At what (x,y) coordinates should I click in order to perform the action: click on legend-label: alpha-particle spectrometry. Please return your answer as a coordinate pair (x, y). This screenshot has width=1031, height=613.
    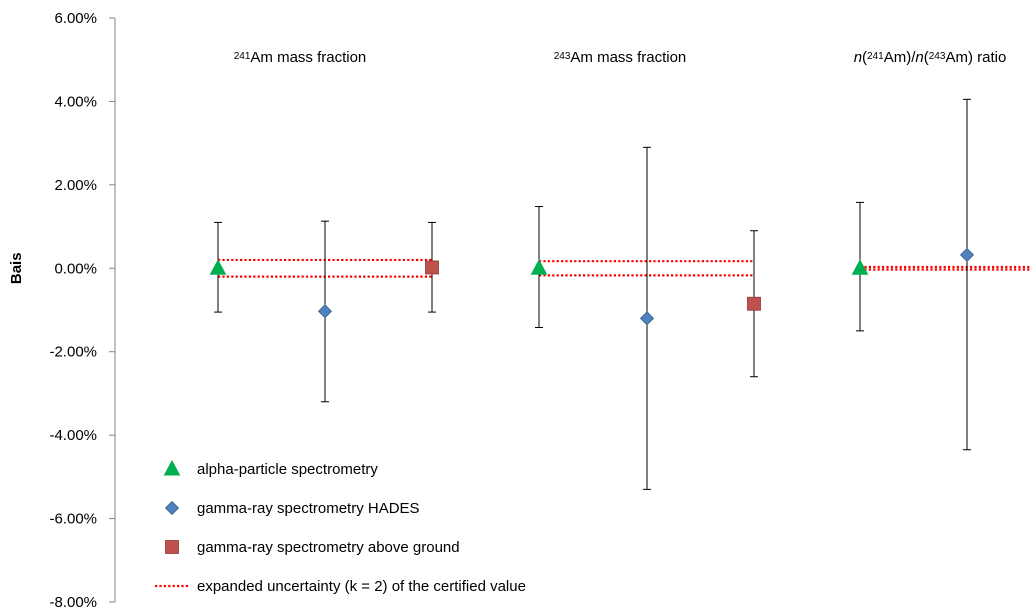
    Looking at the image, I should click on (287, 469).